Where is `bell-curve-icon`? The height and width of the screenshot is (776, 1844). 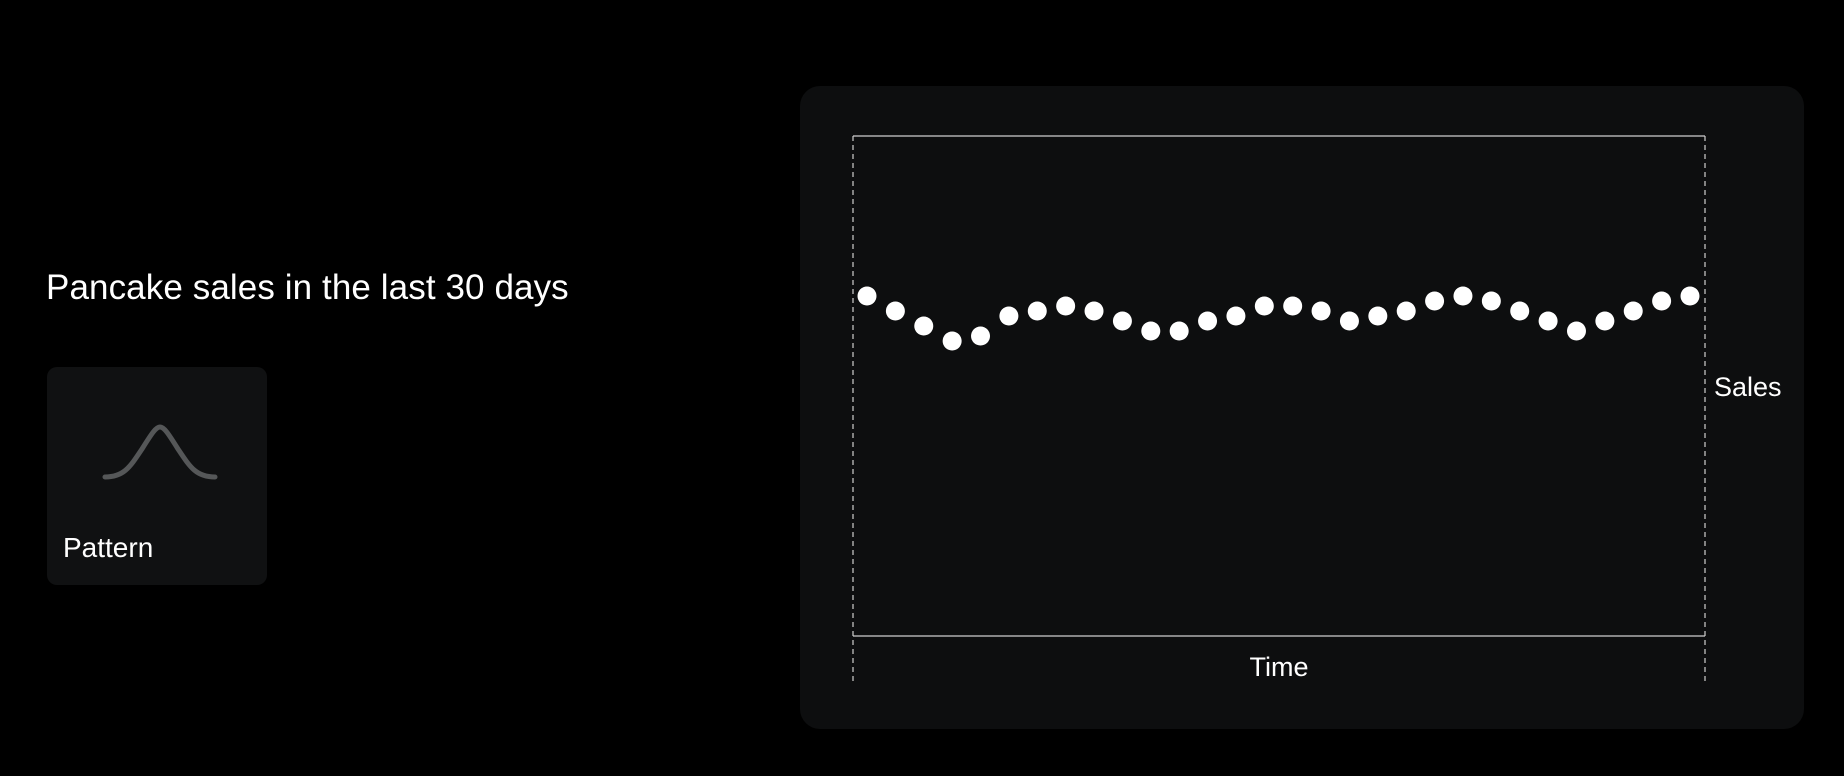
bell-curve-icon is located at coordinates (160, 452).